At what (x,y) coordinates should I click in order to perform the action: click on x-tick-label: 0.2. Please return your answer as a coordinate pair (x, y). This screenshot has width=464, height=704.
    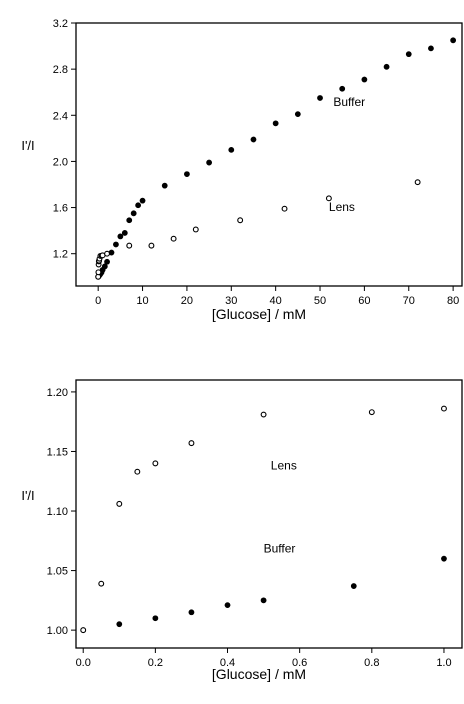
    Looking at the image, I should click on (155, 663).